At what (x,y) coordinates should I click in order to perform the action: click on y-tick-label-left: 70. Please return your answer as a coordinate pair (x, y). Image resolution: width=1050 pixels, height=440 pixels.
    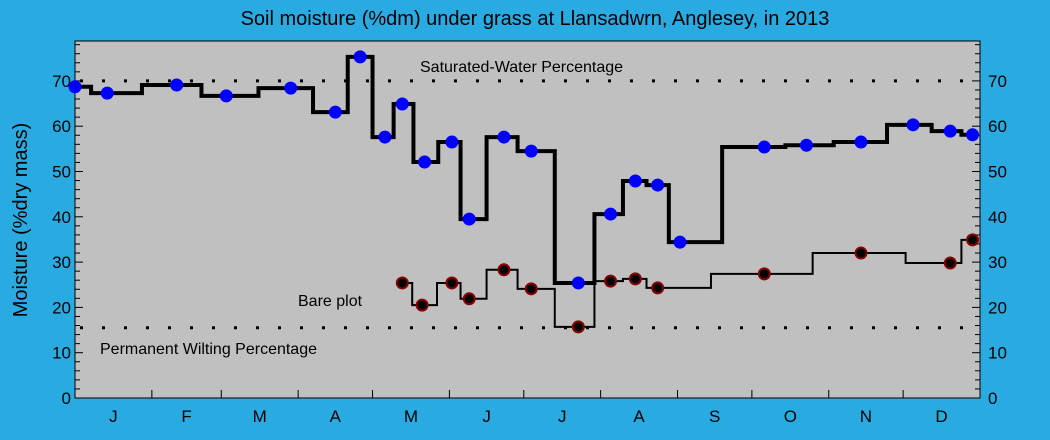
    Looking at the image, I should click on (61, 81).